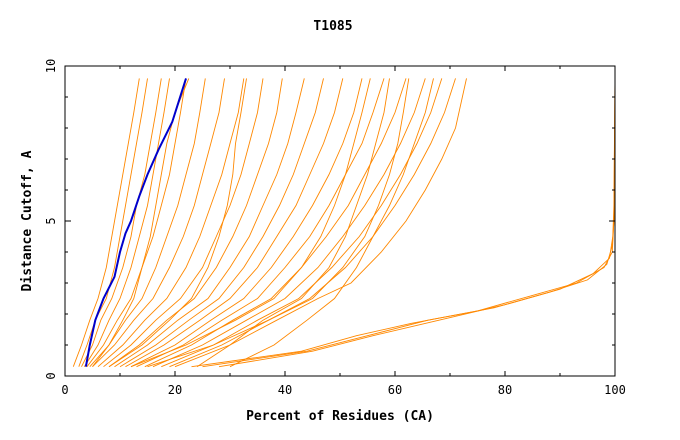  Describe the element at coordinates (51, 220) in the screenshot. I see `y-tick-label-5: 5` at that location.